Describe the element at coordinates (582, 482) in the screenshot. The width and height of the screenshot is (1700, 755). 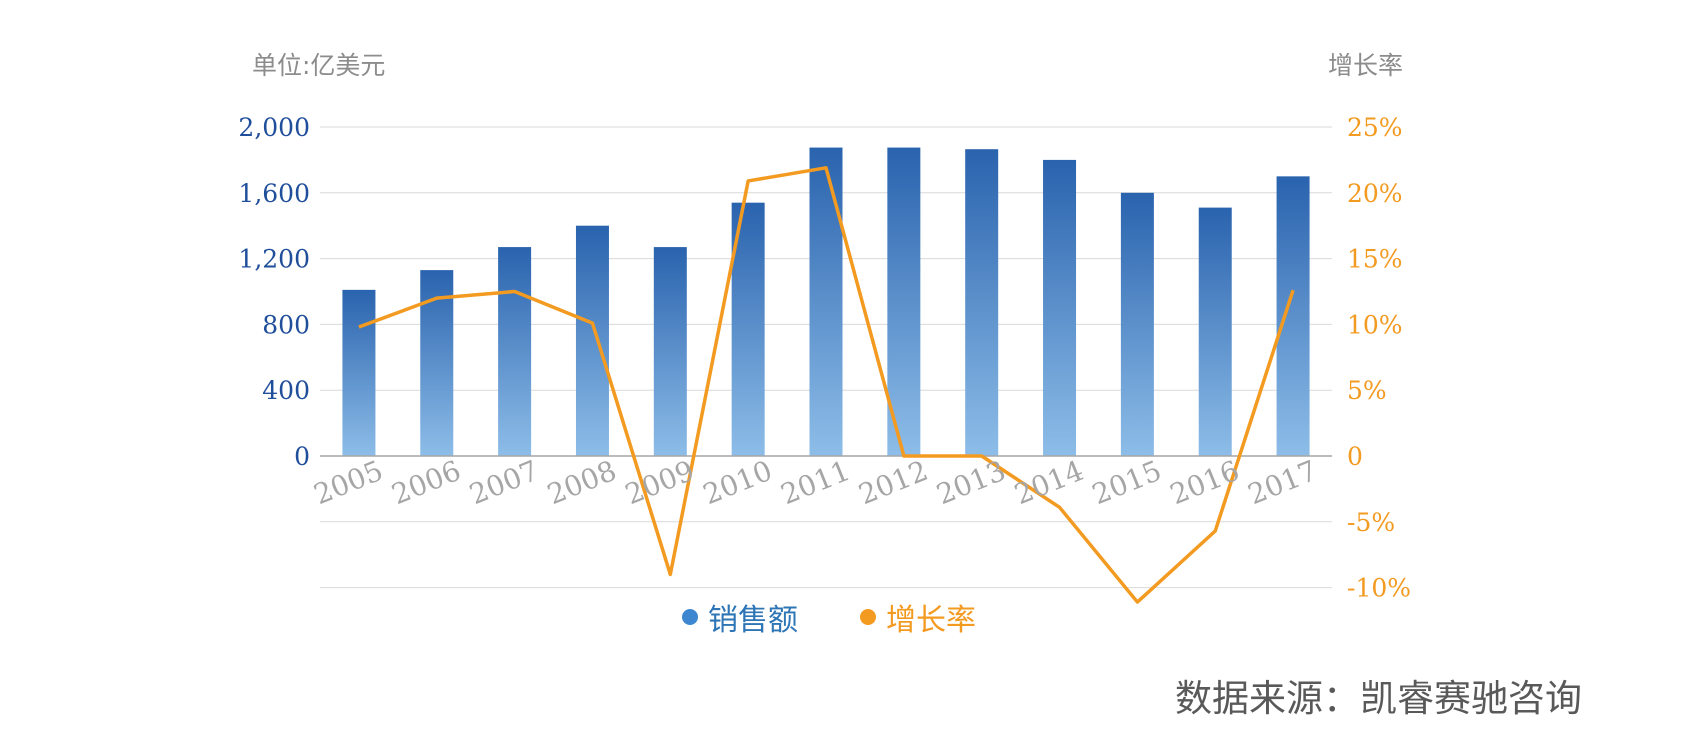
I see `category-label-2008: 2008` at that location.